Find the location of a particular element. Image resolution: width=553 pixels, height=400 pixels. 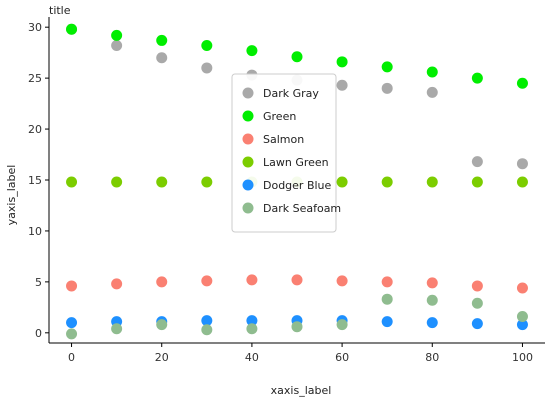

legend-box is located at coordinates (284, 153).